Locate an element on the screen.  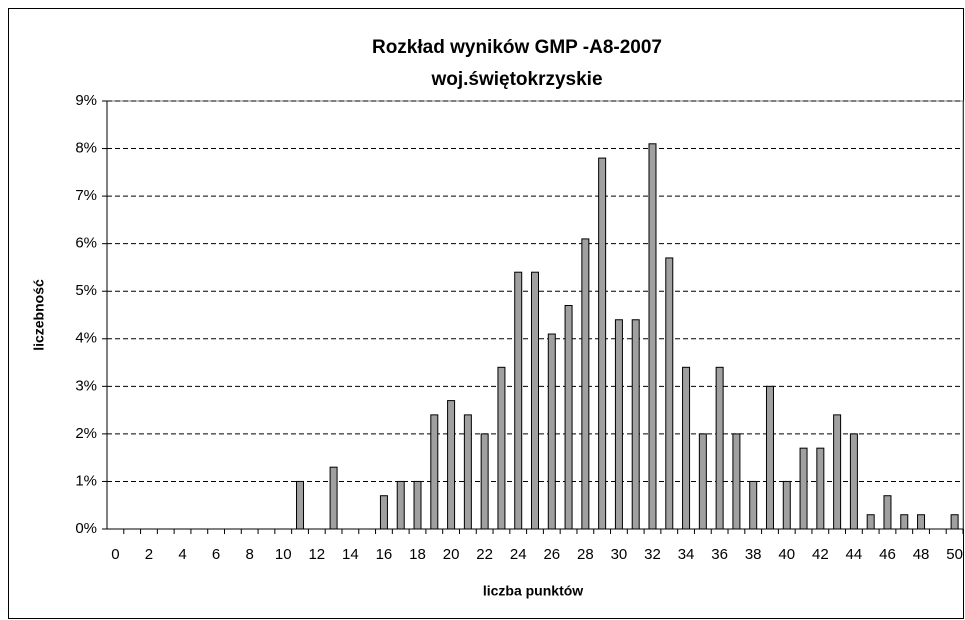
x-tick-label: 6 is located at coordinates (216, 554).